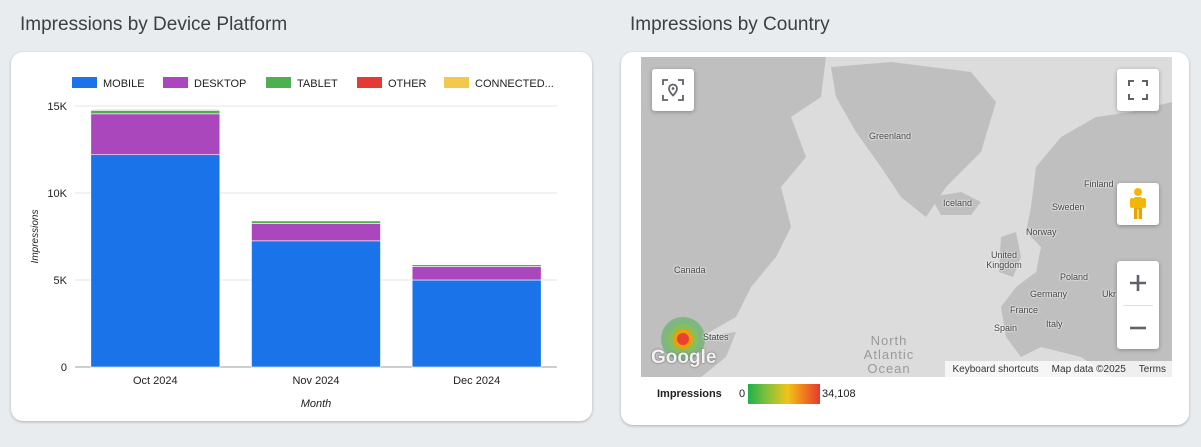 The image size is (1201, 447). Describe the element at coordinates (155, 381) in the screenshot. I see `x-tick-label: Oct 2024` at that location.